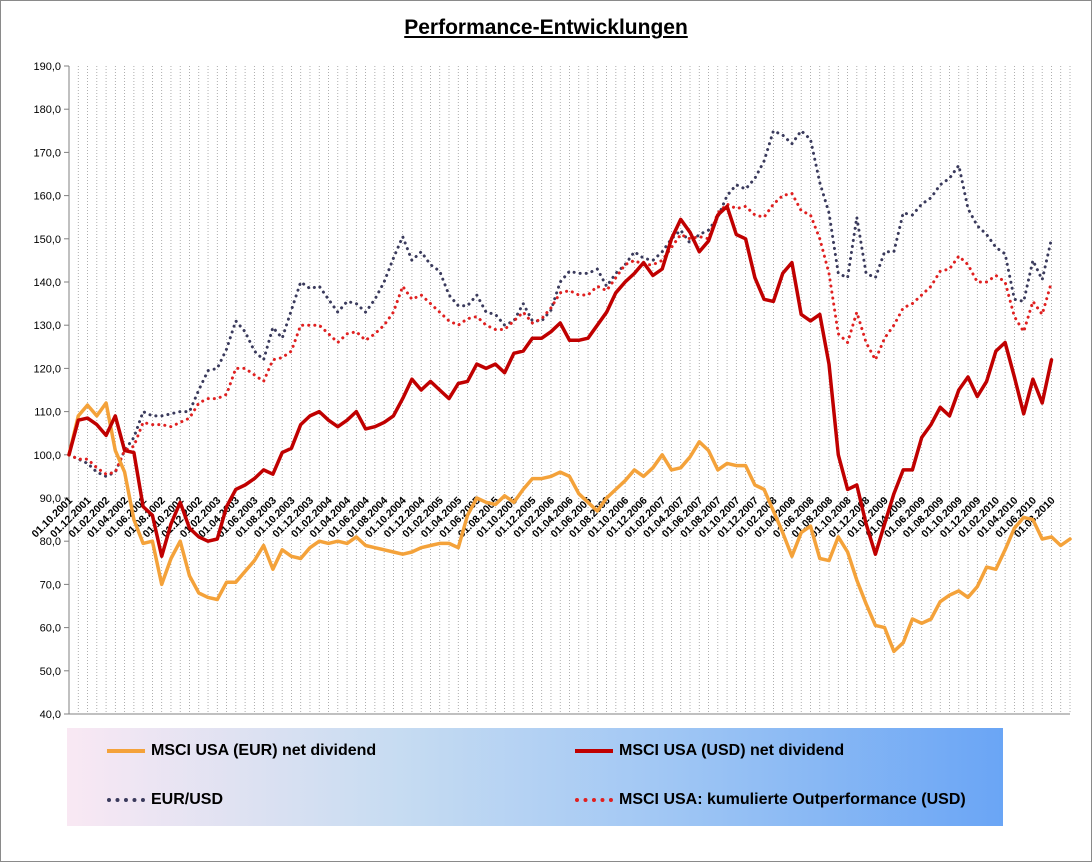  I want to click on y-tick-label: 80,0, so click(50, 542).